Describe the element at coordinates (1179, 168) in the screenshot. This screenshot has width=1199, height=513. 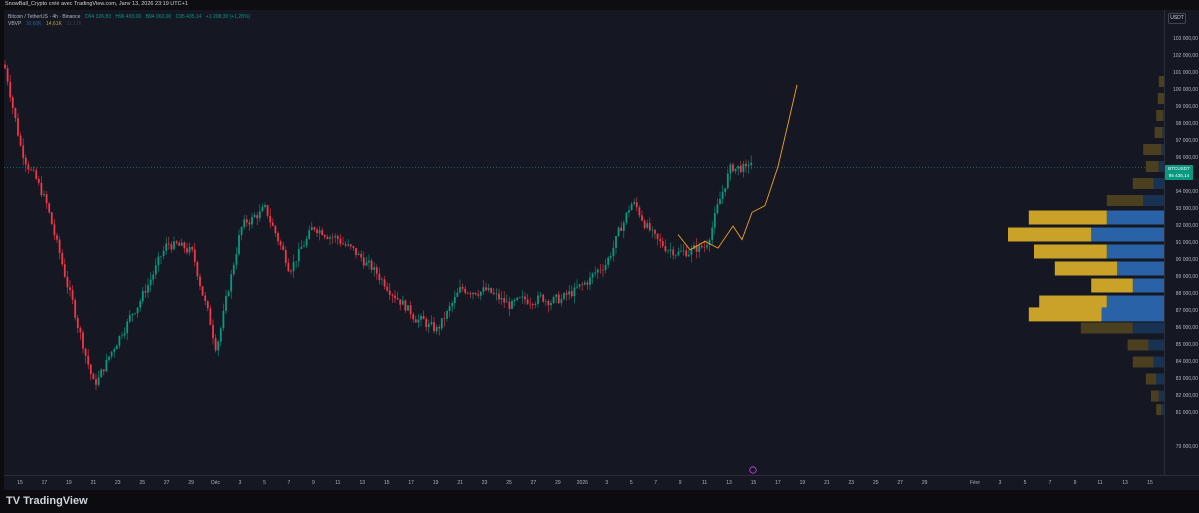
I see `badge-symbol: BTCUSDT` at that location.